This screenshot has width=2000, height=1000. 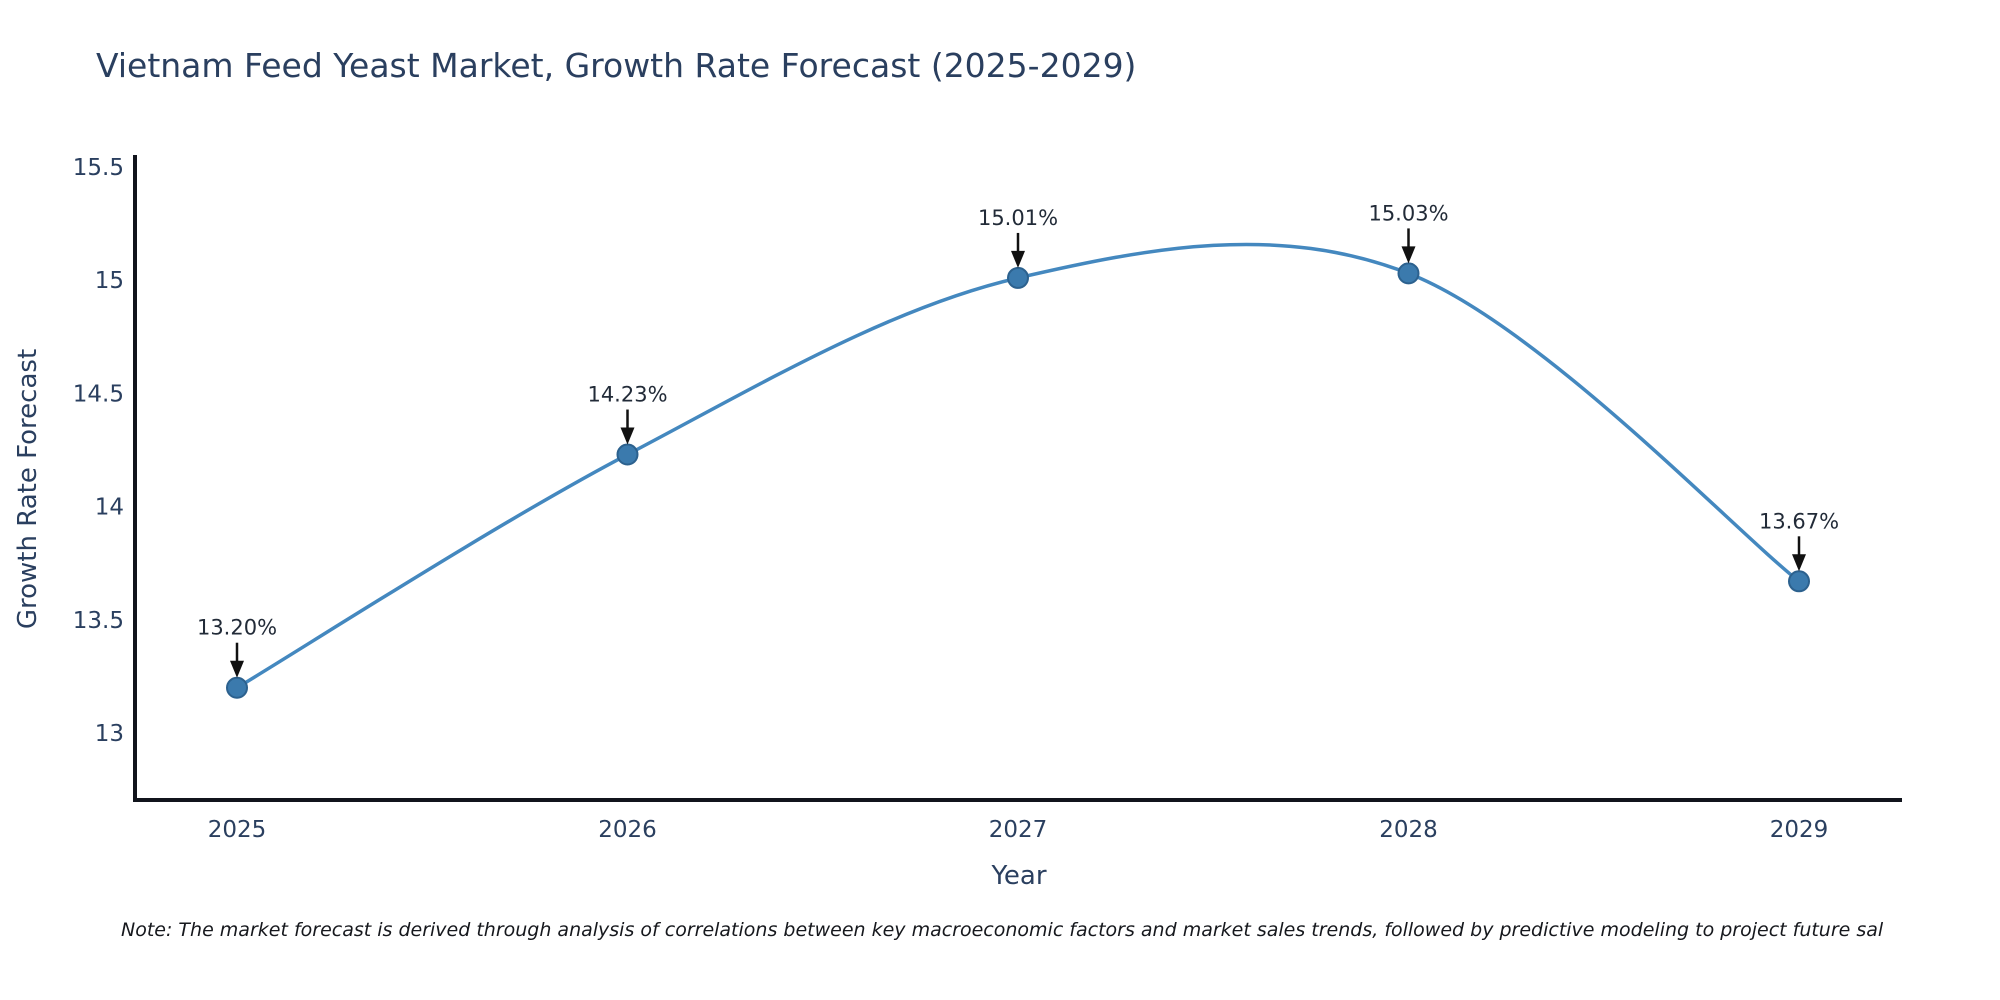 What do you see at coordinates (1018, 218) in the screenshot?
I see `annotation-label: 15.01%` at bounding box center [1018, 218].